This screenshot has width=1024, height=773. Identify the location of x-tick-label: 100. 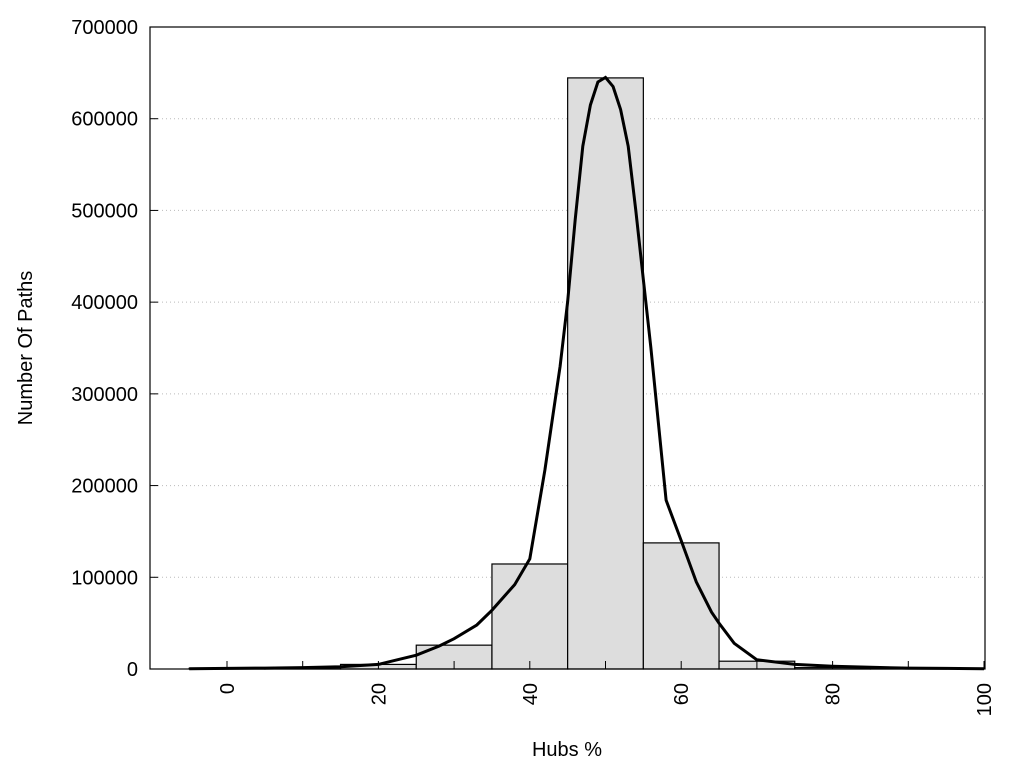
(985, 699).